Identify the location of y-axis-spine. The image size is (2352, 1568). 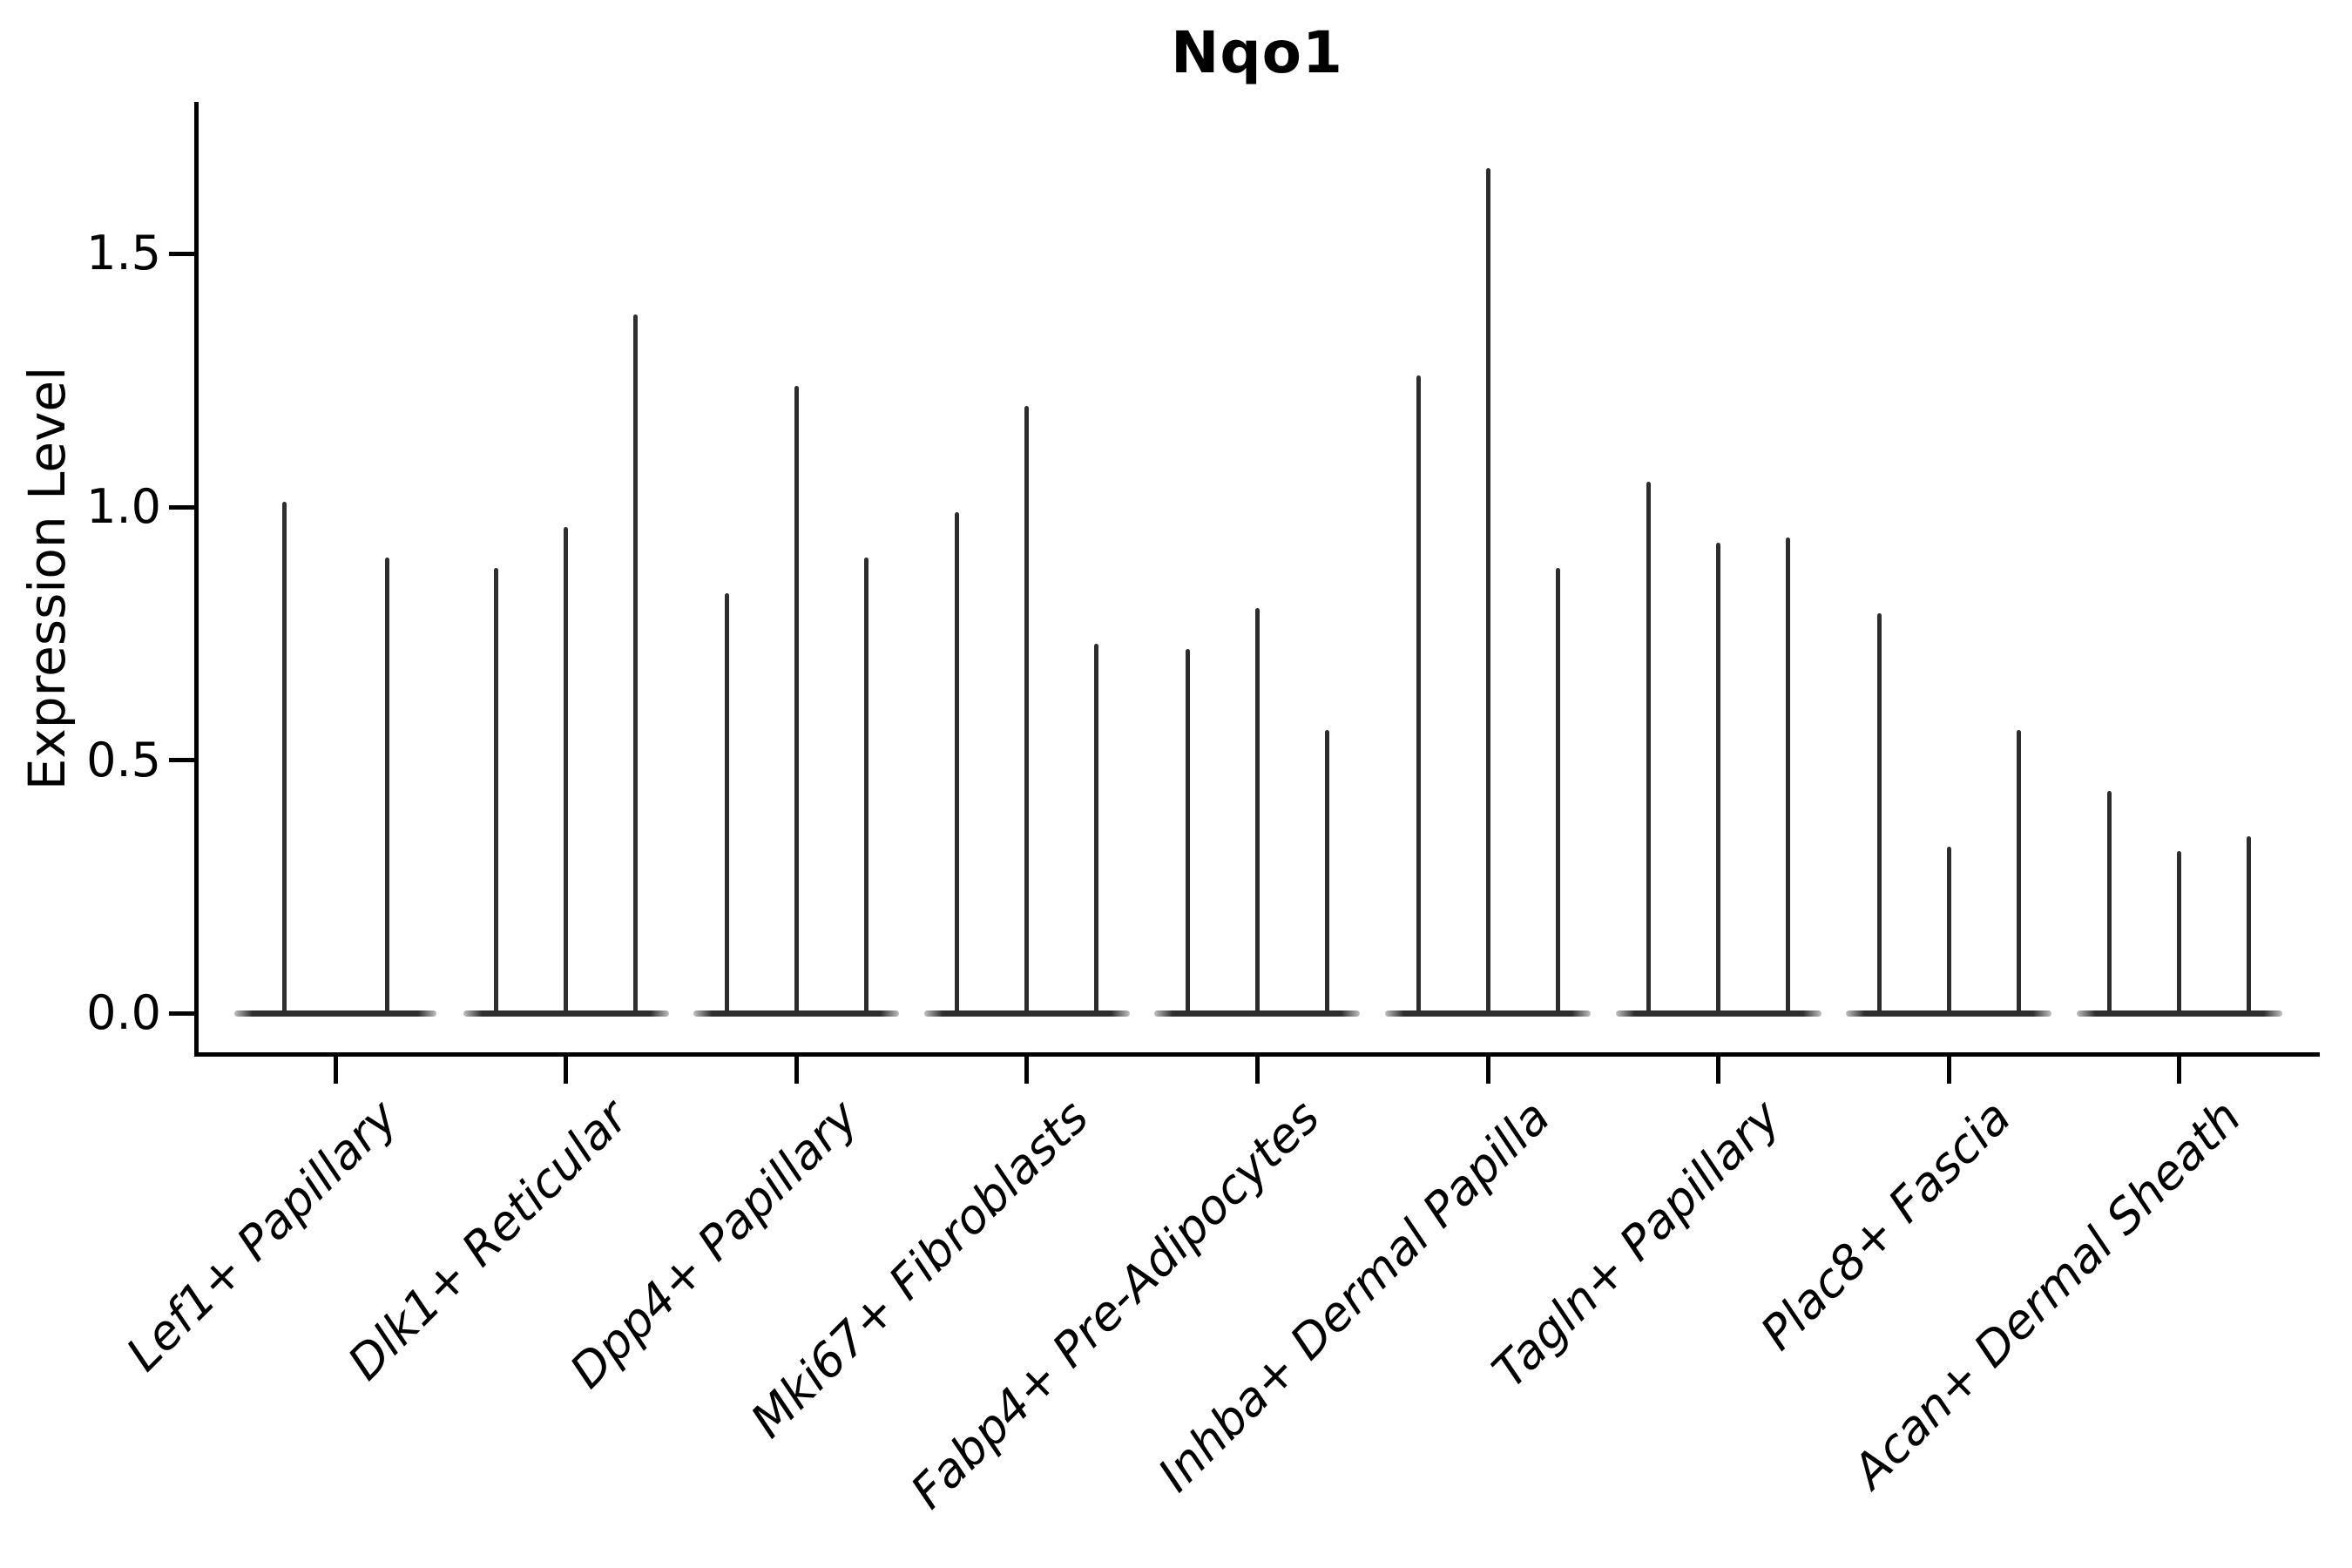
(196, 579).